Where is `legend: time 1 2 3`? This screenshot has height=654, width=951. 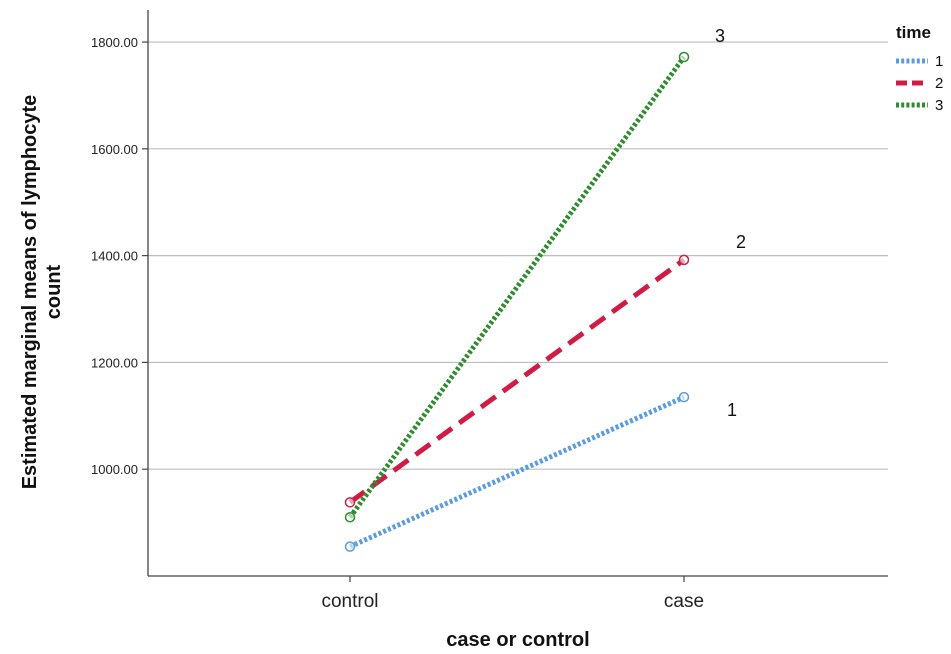
legend: time 1 2 3 is located at coordinates (919, 68).